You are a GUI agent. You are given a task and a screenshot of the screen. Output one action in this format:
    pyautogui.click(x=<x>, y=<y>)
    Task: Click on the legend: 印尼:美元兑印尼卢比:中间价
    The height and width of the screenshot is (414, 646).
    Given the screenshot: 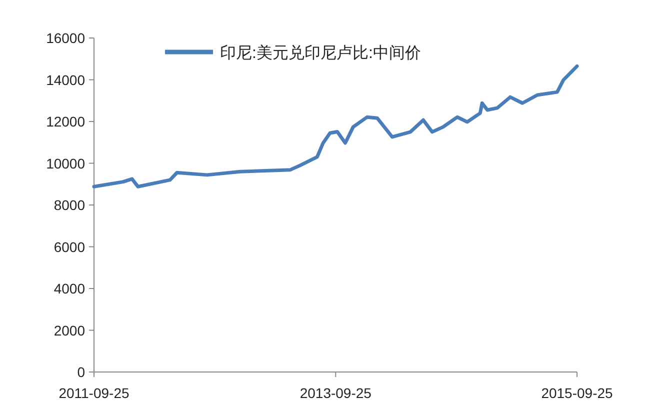 What is the action you would take?
    pyautogui.click(x=293, y=53)
    